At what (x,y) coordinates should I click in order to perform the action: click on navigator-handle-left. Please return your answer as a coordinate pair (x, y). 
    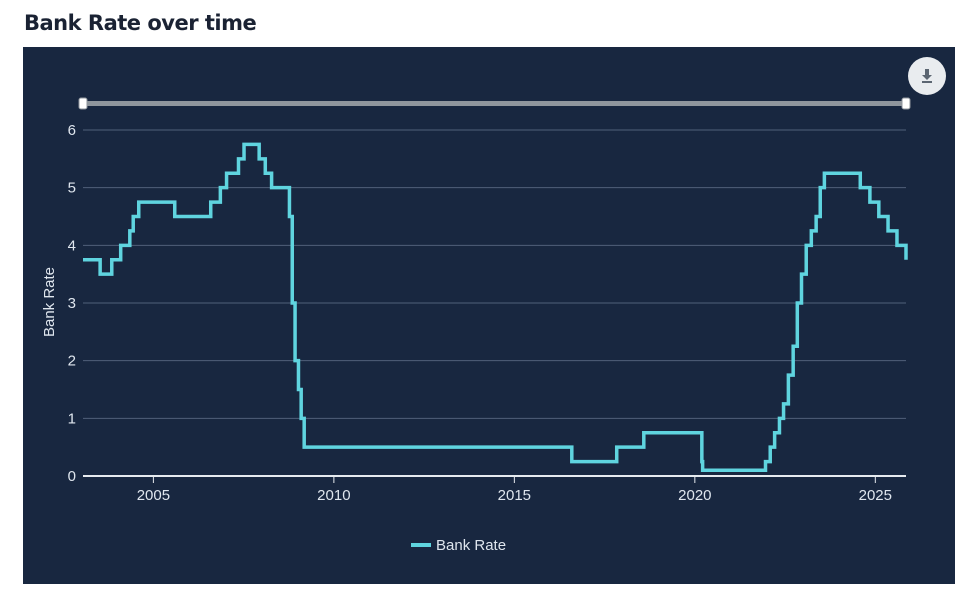
    Looking at the image, I should click on (83, 103).